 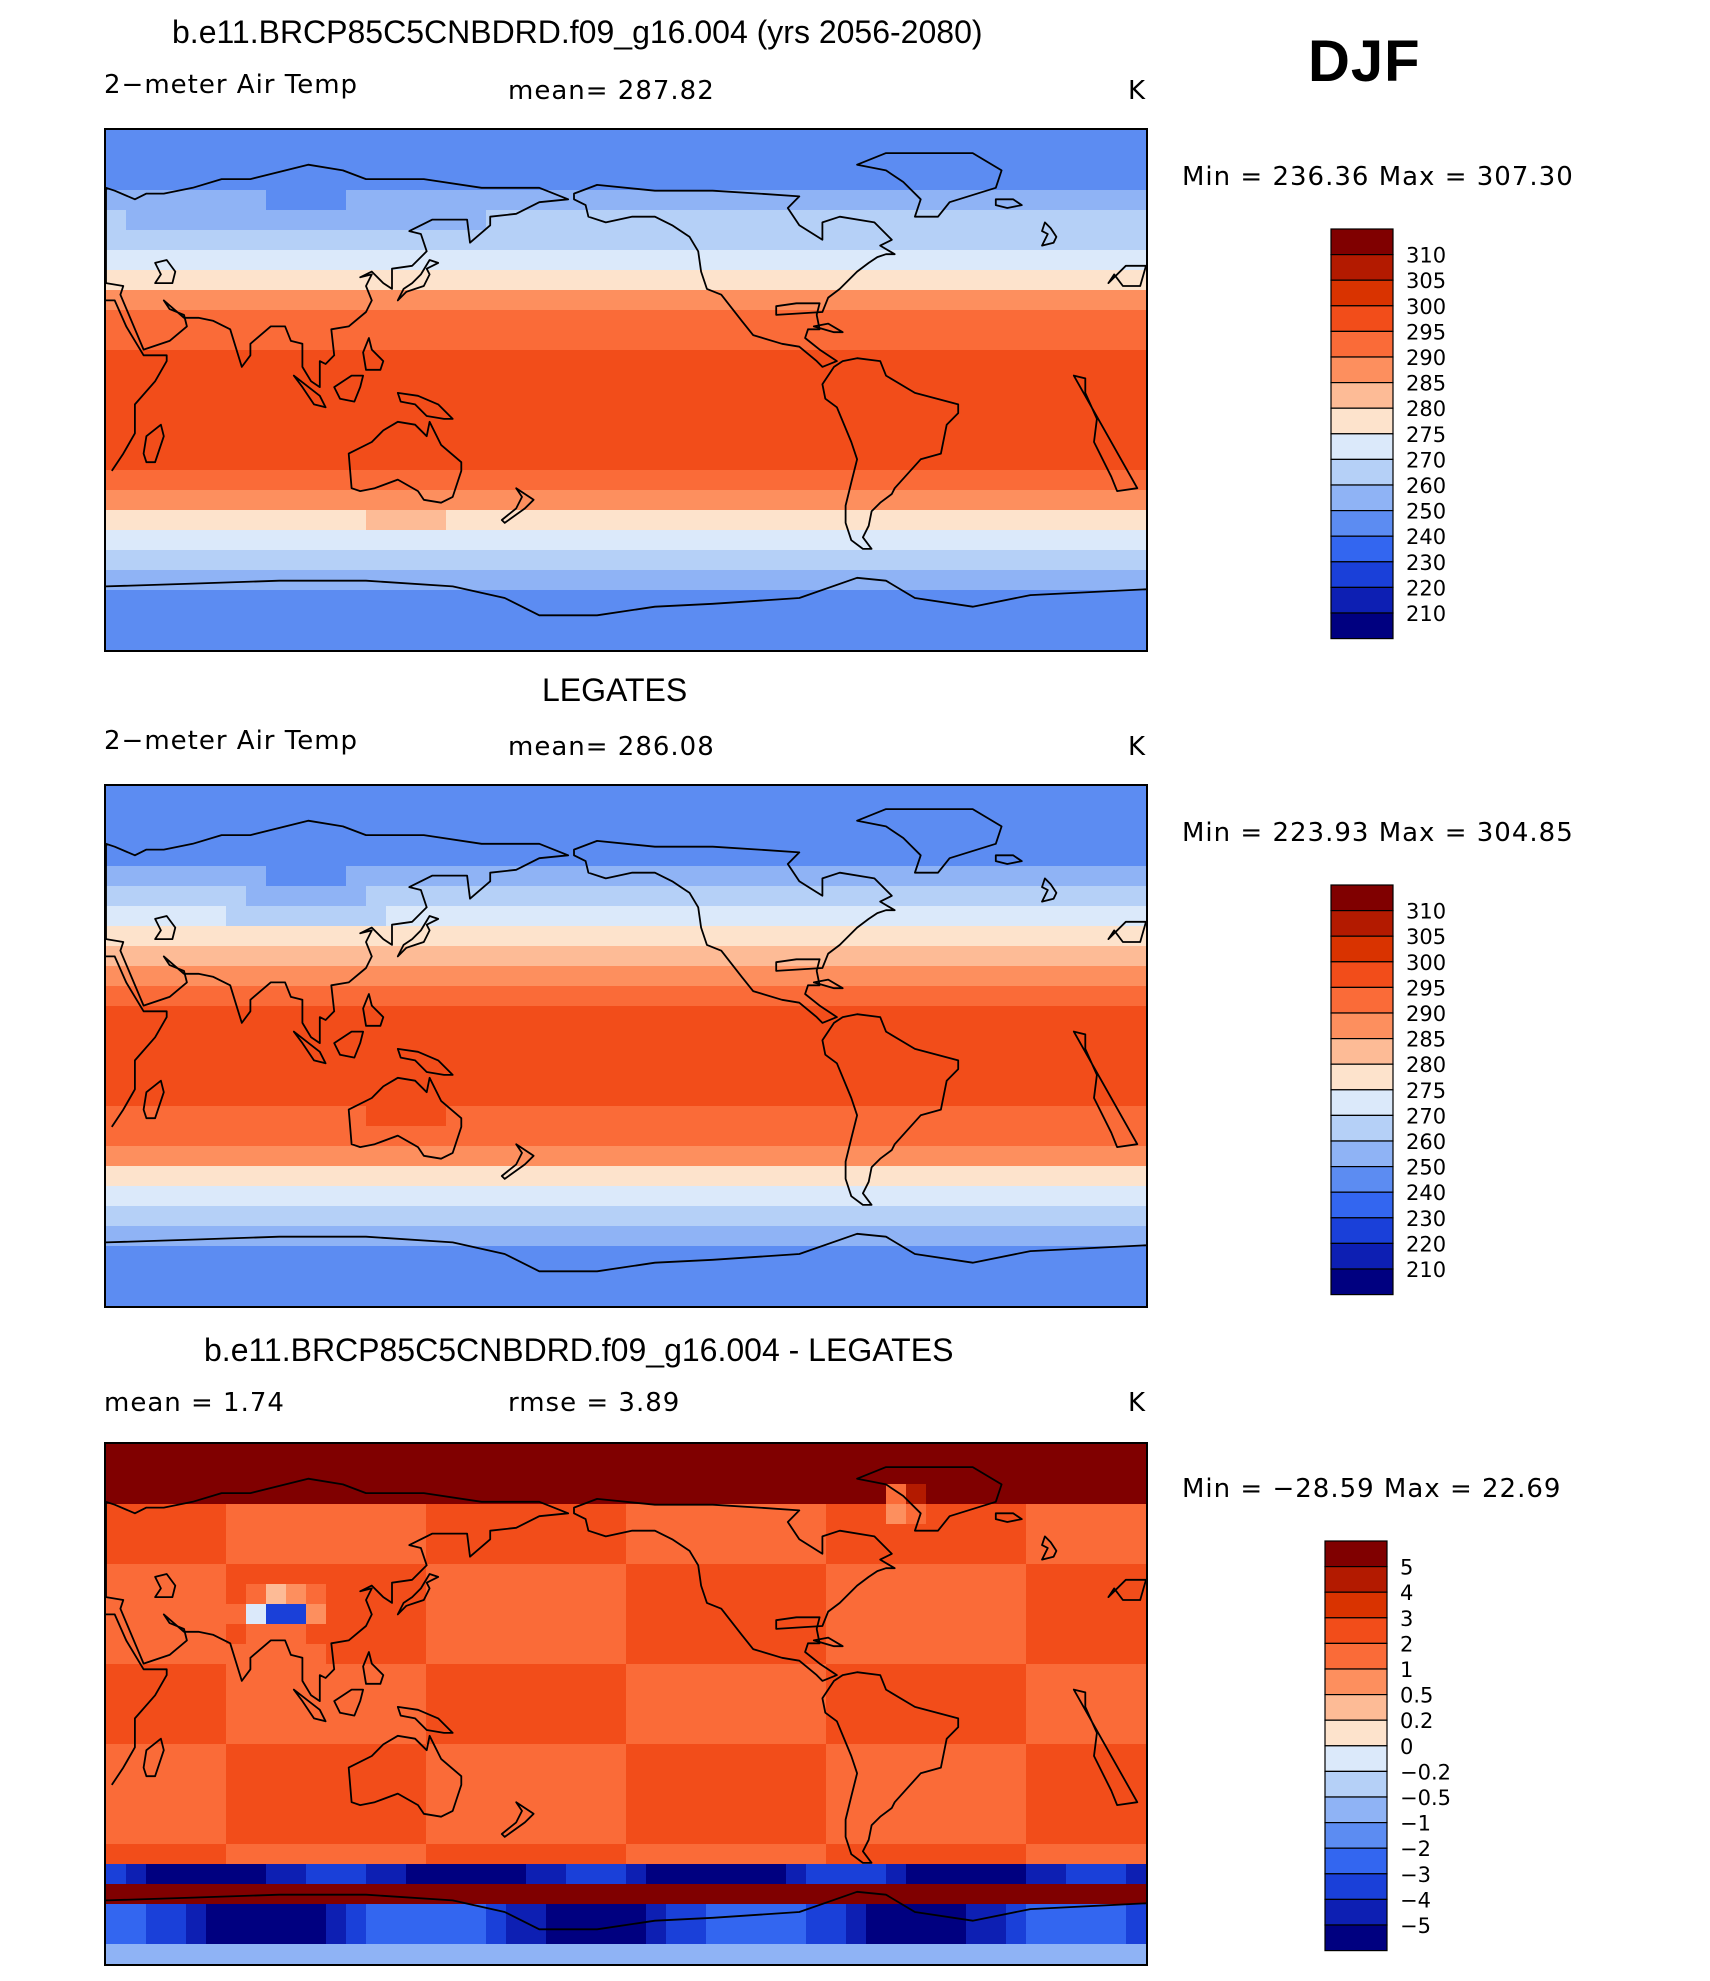 I want to click on colorbar-tick-label: 300, so click(x=1426, y=307).